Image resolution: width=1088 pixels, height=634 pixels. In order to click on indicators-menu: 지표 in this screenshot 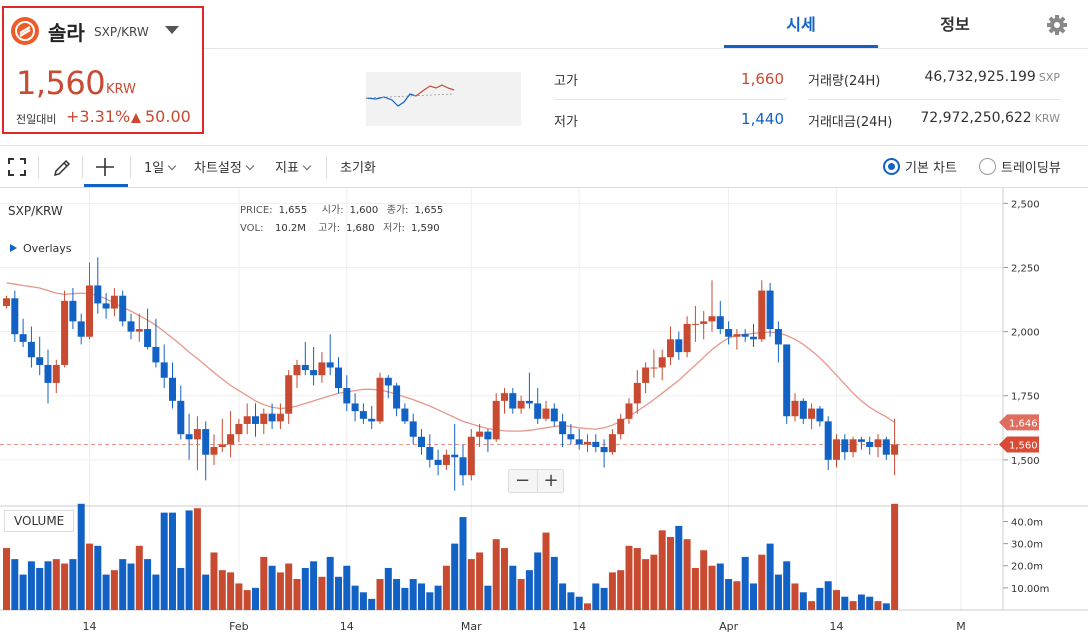, I will do `click(293, 166)`.